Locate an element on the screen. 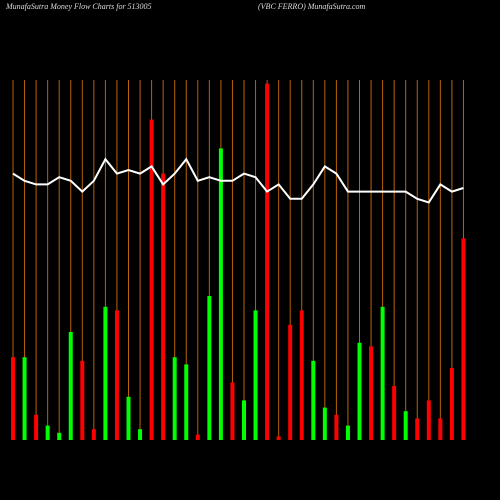 The height and width of the screenshot is (500, 500). chart-title: MunafaSutra Money Flow Charts for 513005 is located at coordinates (78, 6).